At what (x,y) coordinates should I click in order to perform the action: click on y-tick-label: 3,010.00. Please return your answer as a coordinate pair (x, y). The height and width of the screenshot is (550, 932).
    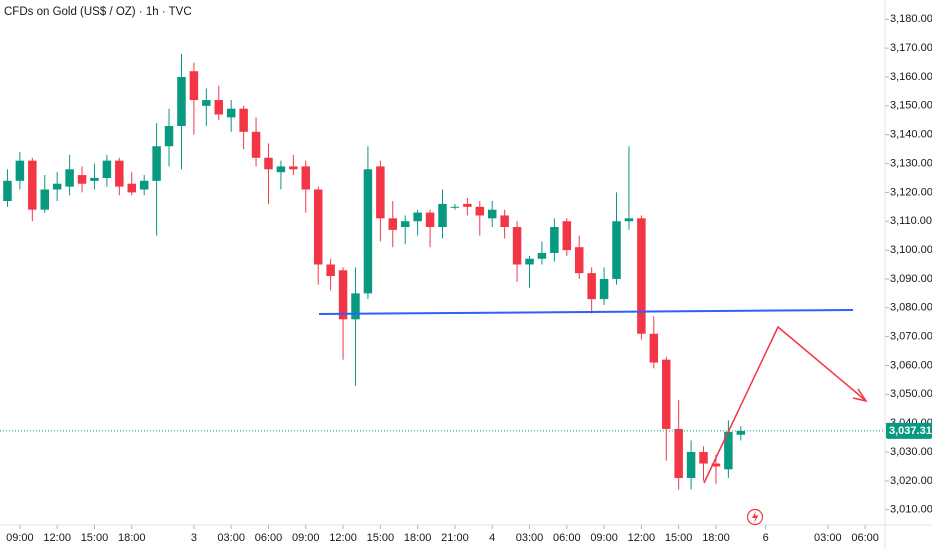
    Looking at the image, I should click on (911, 510).